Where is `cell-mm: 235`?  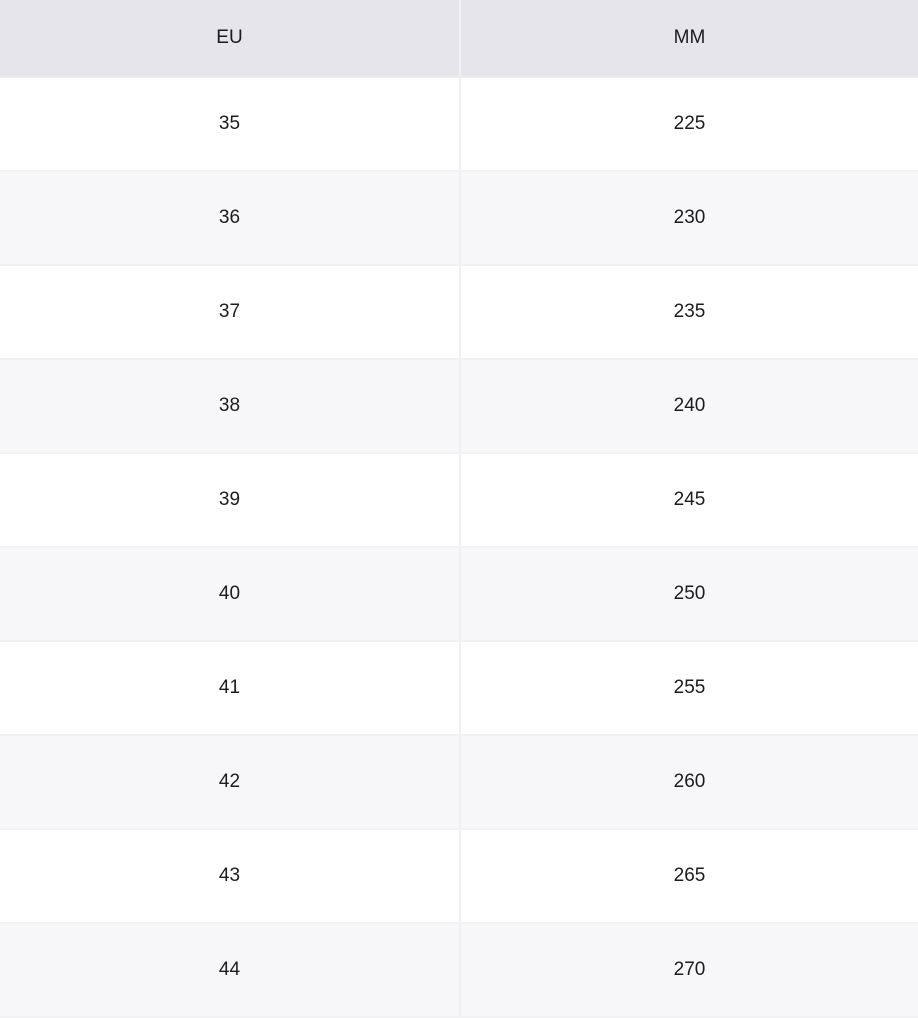 cell-mm: 235 is located at coordinates (689, 312).